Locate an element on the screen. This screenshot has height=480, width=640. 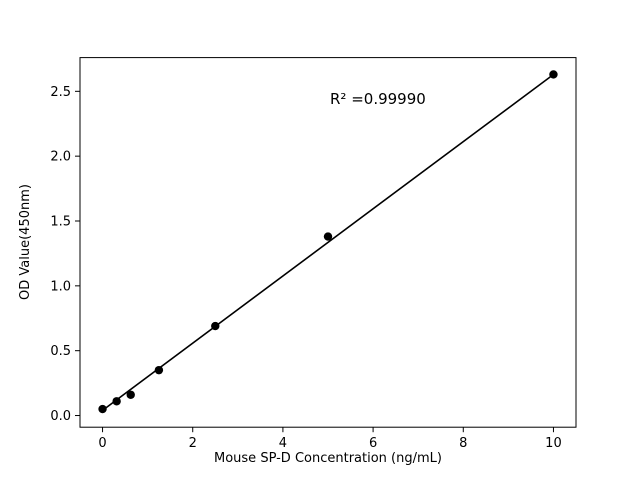
x-tick-label: 8 is located at coordinates (463, 443).